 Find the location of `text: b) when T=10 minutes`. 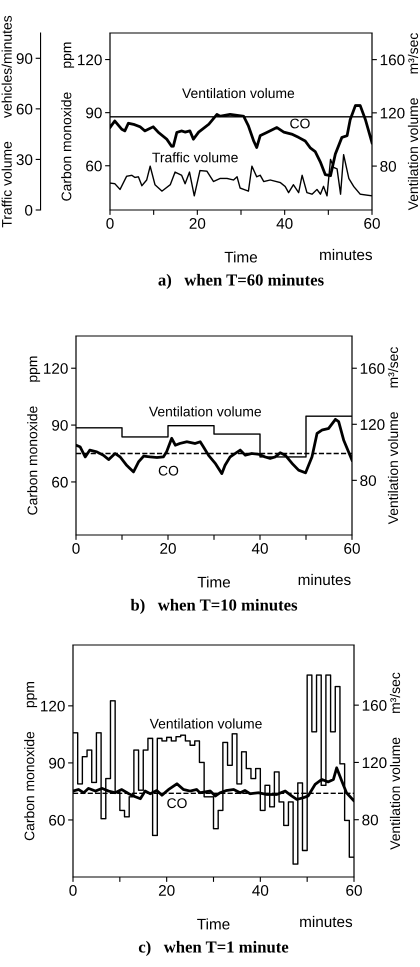

text: b) when T=10 minutes is located at coordinates (214, 606).